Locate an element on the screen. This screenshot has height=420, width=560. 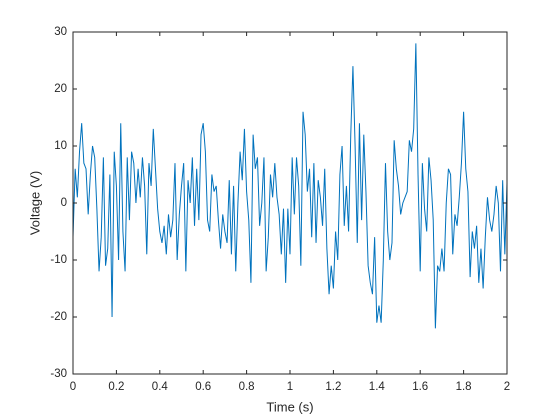
y-tick-label: -20 is located at coordinates (58, 317).